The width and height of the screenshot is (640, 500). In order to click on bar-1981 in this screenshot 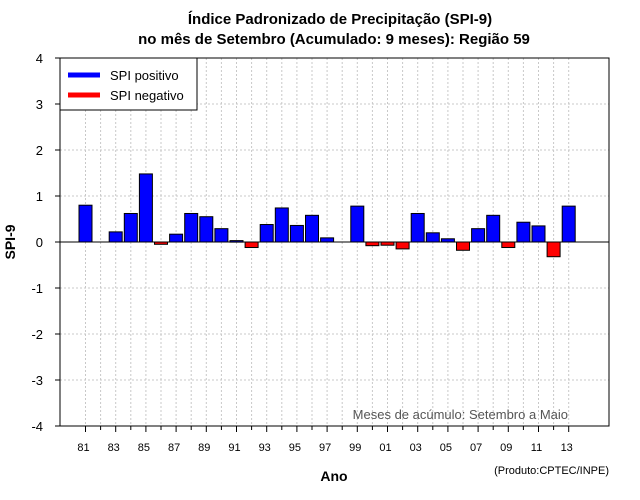, I will do `click(85, 223)`.